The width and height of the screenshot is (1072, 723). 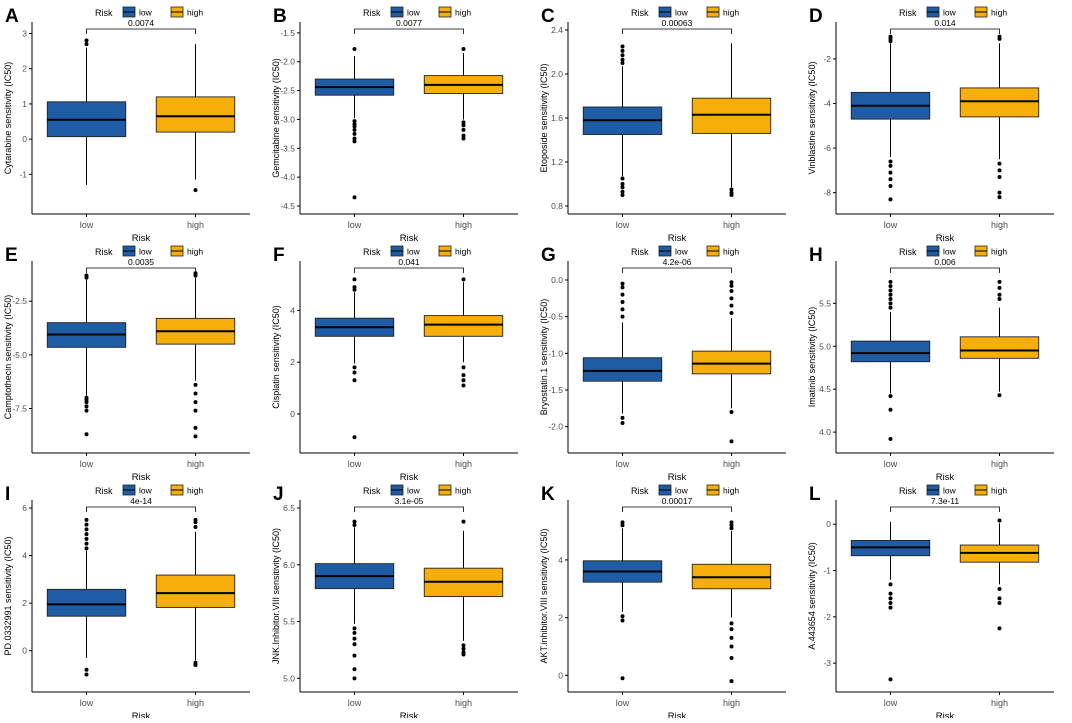 I want to click on panel-label: G, so click(x=548, y=255).